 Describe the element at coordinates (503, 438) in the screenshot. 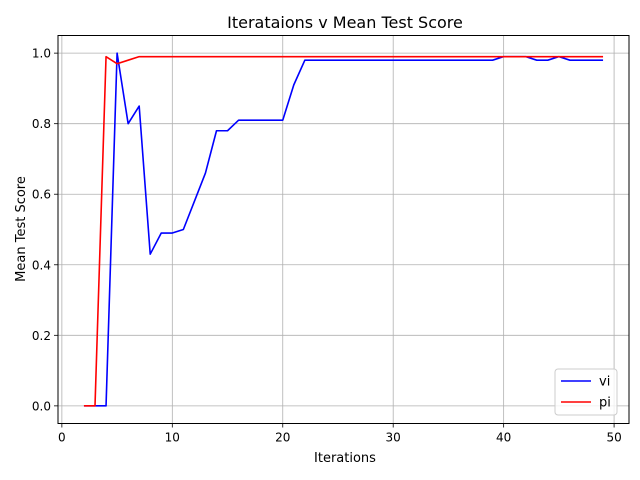

I see `x-tick-label: 40` at that location.